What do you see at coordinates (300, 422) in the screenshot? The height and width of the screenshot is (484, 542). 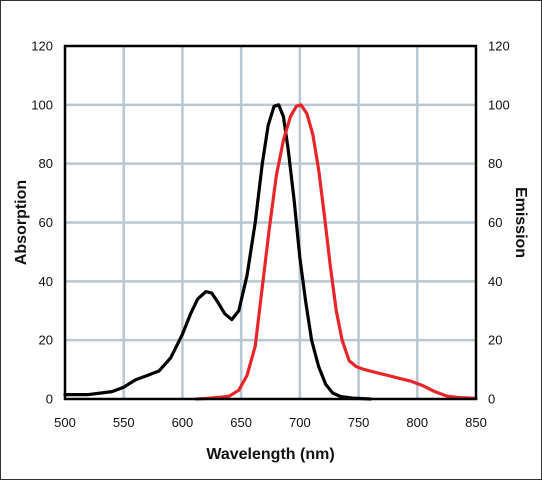 I see `x-tick-label-4: 700` at bounding box center [300, 422].